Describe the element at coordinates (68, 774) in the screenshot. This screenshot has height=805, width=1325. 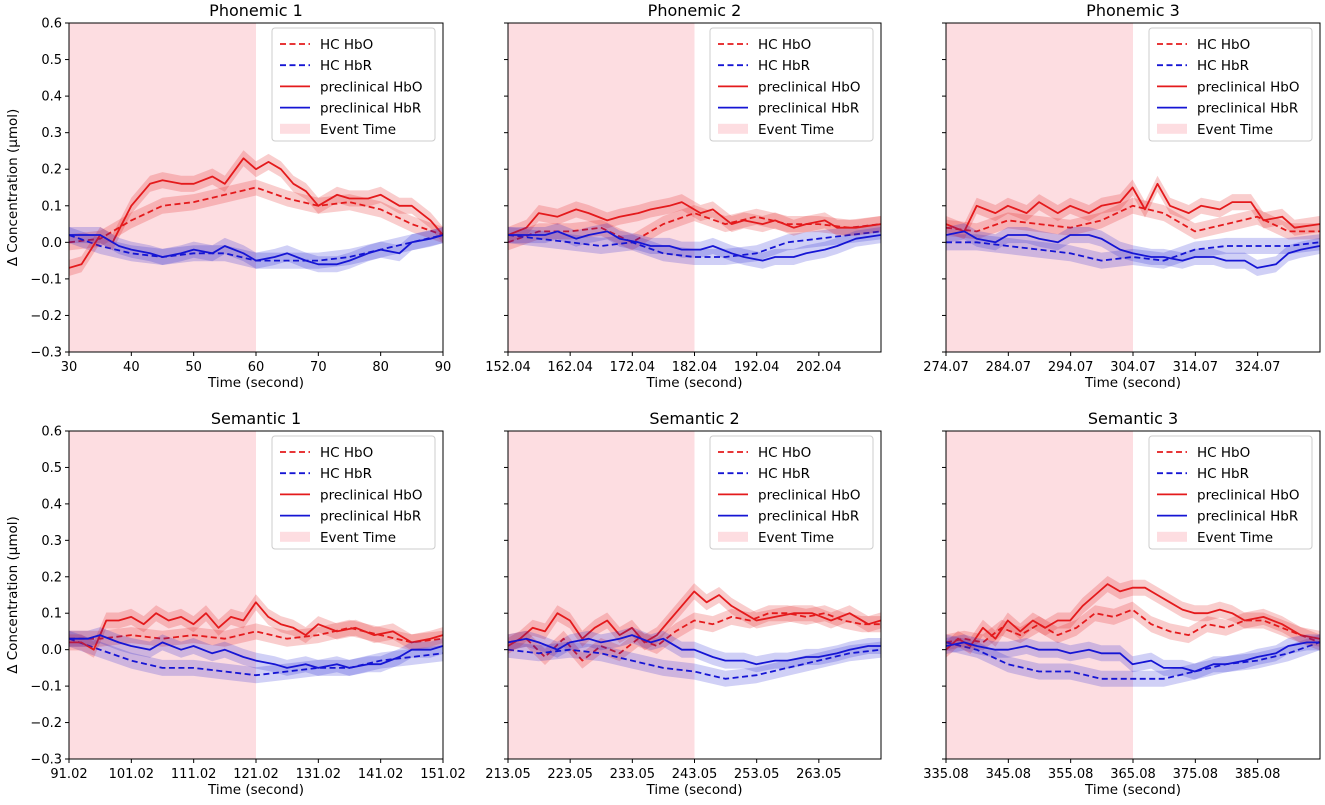
I see `x-tick-label: 91.02` at that location.